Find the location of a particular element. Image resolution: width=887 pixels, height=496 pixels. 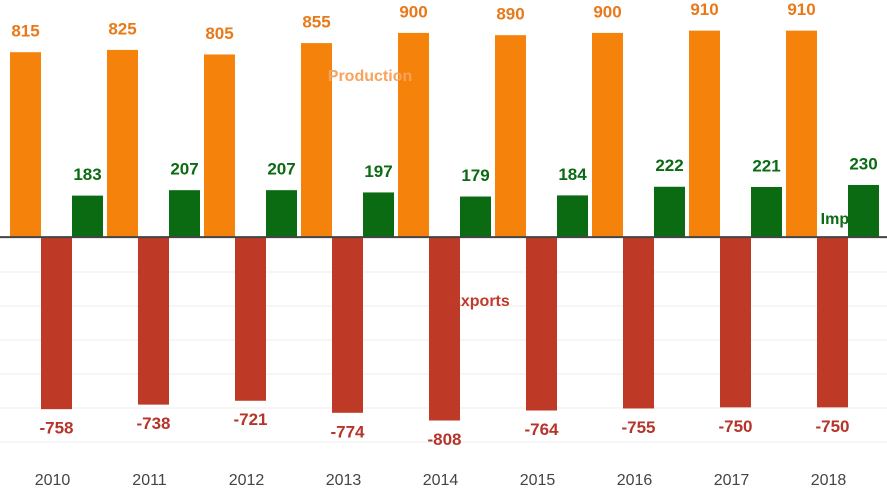

data-label: -721 is located at coordinates (250, 419).